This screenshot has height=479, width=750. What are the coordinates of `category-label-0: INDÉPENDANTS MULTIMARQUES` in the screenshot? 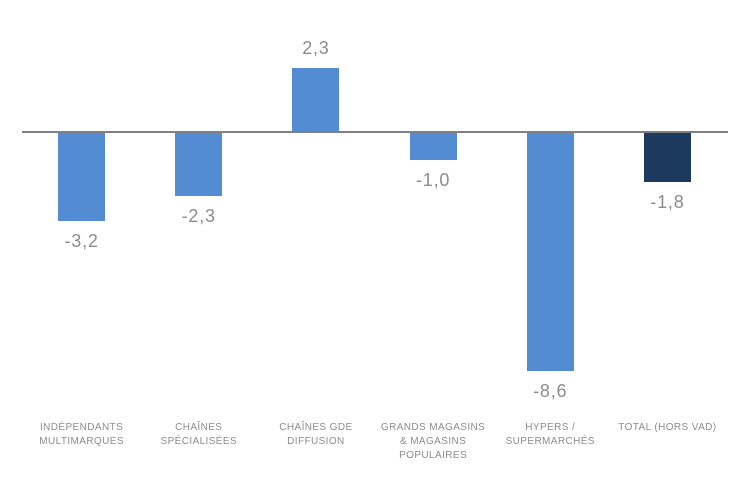 It's located at (81, 434).